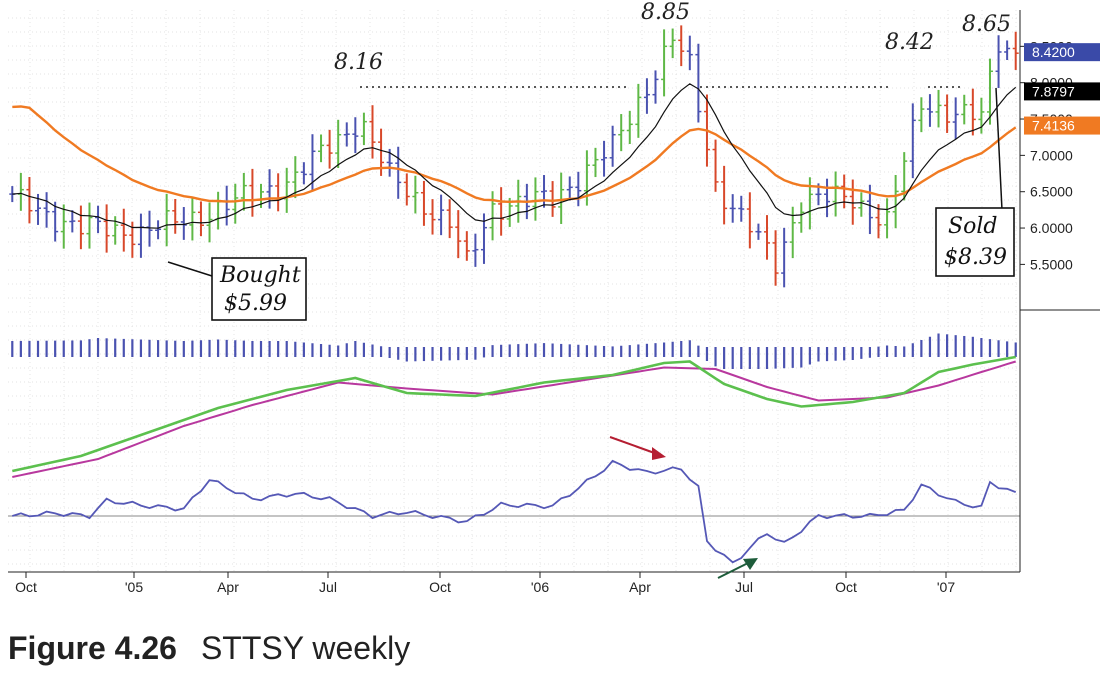 This screenshot has height=679, width=1100. Describe the element at coordinates (637, 448) in the screenshot. I see `red-arrow` at that location.